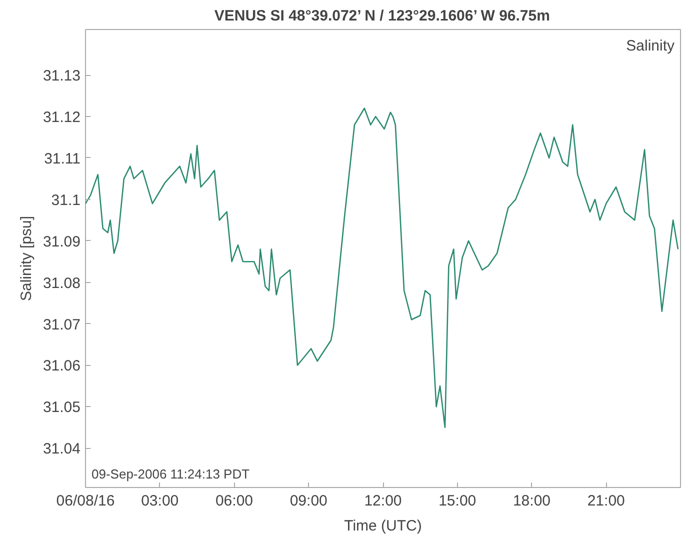 The width and height of the screenshot is (684, 537). Describe the element at coordinates (383, 501) in the screenshot. I see `x-tick-label: 12:00` at that location.